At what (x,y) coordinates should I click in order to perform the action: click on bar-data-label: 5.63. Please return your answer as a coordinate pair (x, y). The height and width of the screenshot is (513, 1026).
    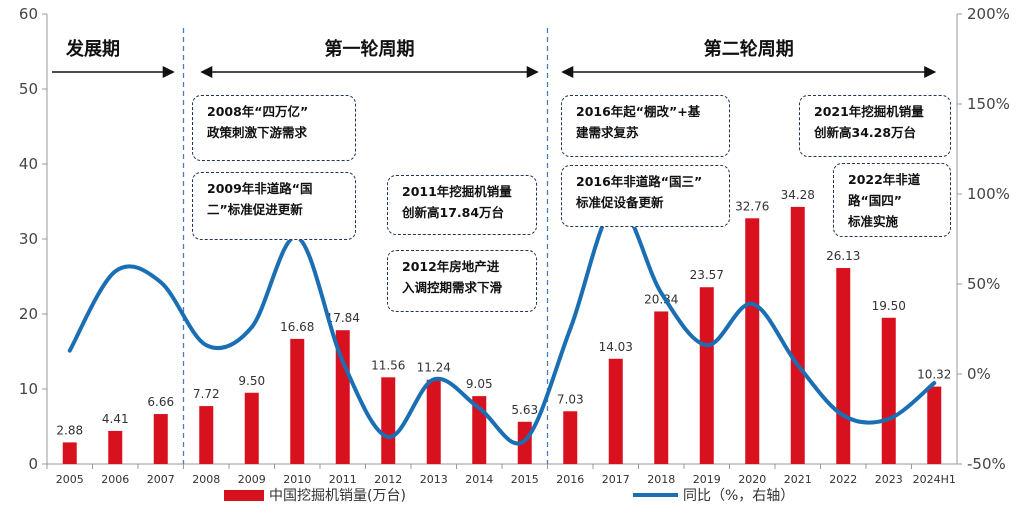
    Looking at the image, I should click on (524, 410).